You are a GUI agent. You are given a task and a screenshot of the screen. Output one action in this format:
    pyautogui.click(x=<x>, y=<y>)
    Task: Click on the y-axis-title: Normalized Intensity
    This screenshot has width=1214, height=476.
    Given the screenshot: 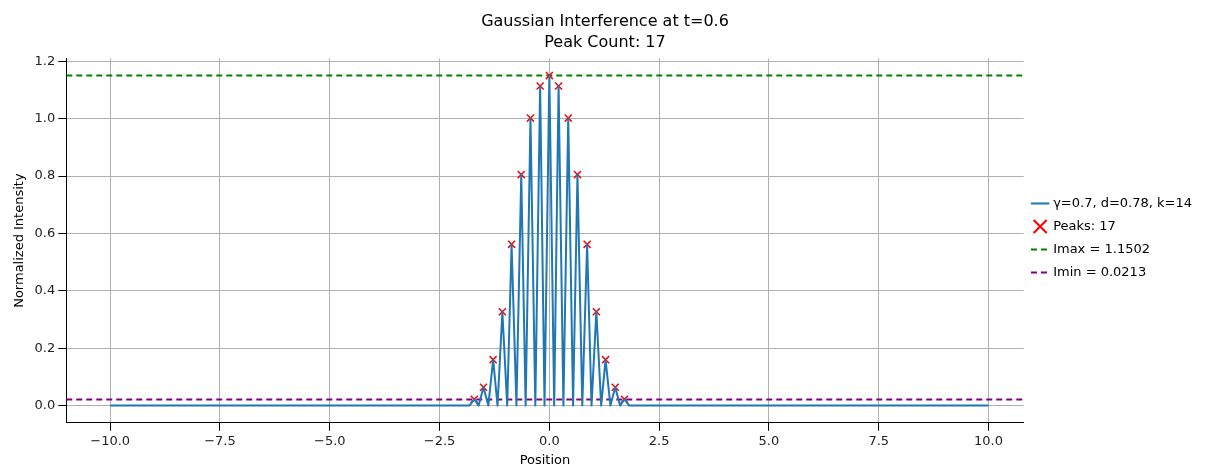 What is the action you would take?
    pyautogui.click(x=19, y=240)
    